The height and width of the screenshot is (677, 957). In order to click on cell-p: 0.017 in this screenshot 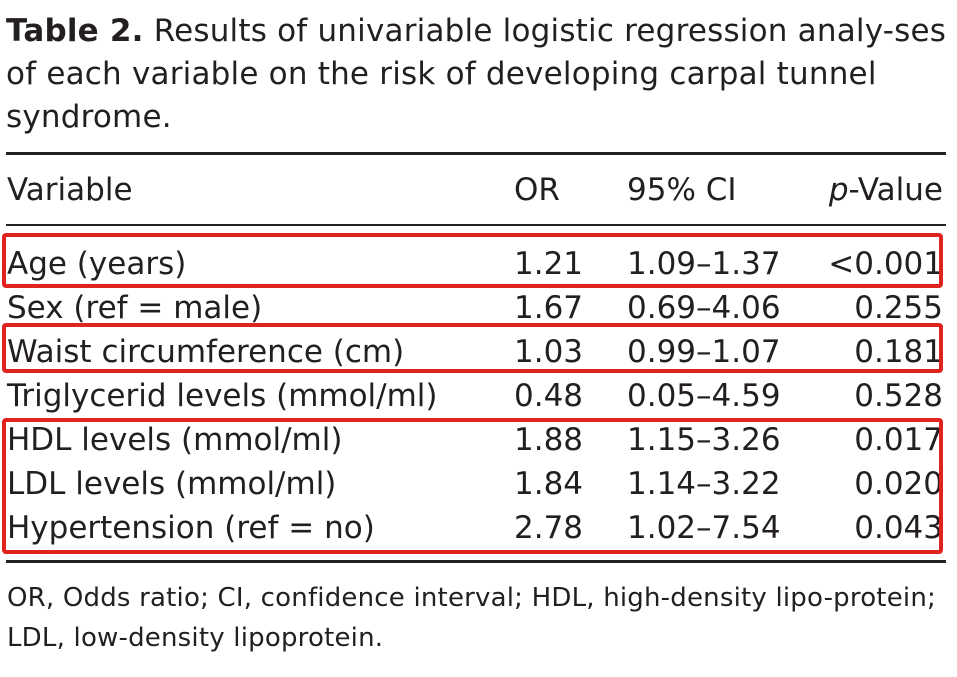, I will do `click(898, 440)`.